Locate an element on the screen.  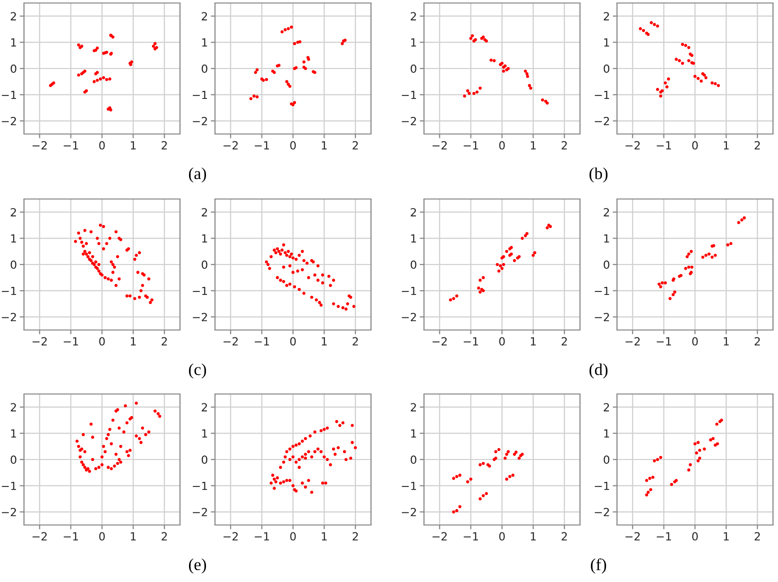
text: (f) is located at coordinates (598, 566).